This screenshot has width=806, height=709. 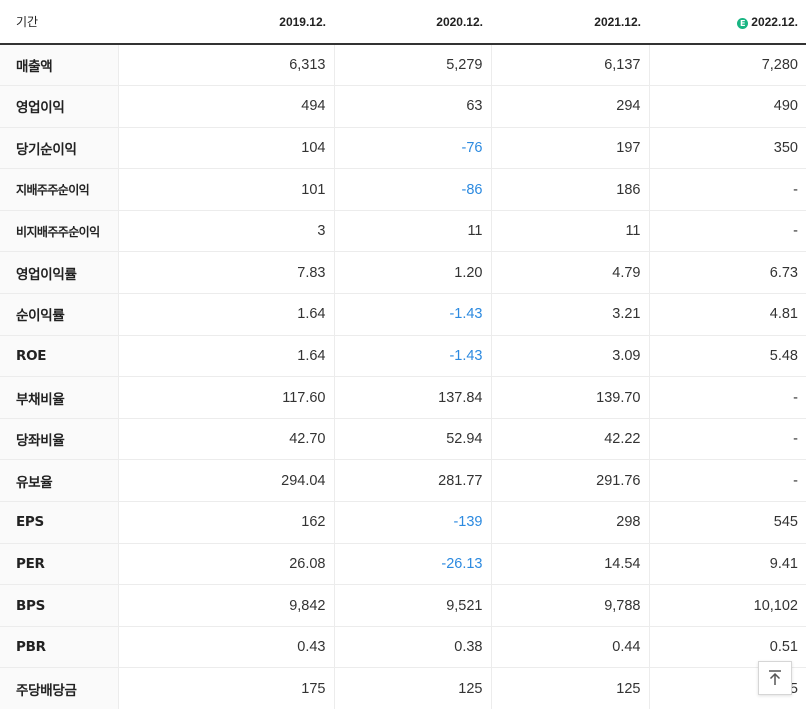 I want to click on column-header-2022-estimate: E 2022.12., so click(x=727, y=22).